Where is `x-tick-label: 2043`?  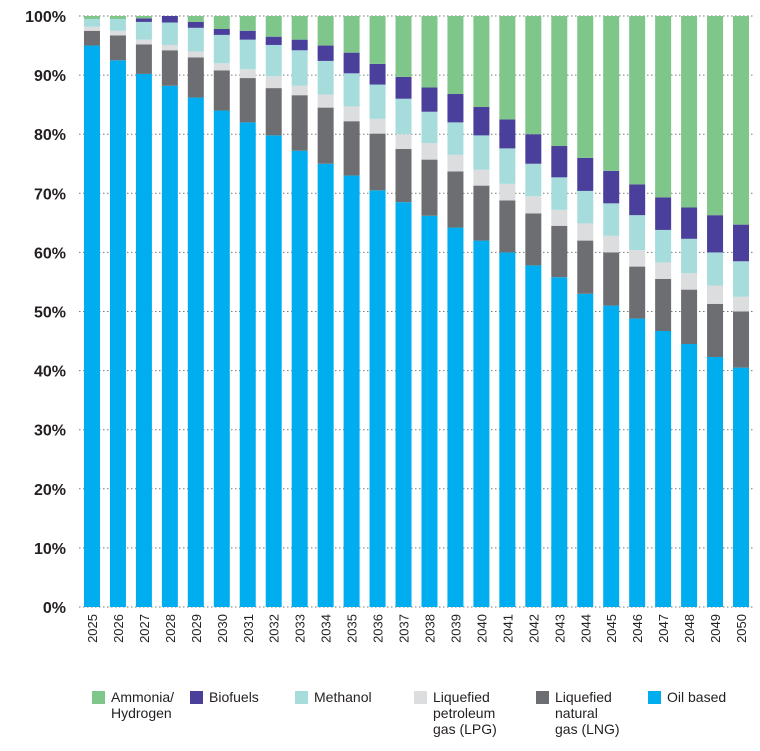 x-tick-label: 2043 is located at coordinates (559, 628).